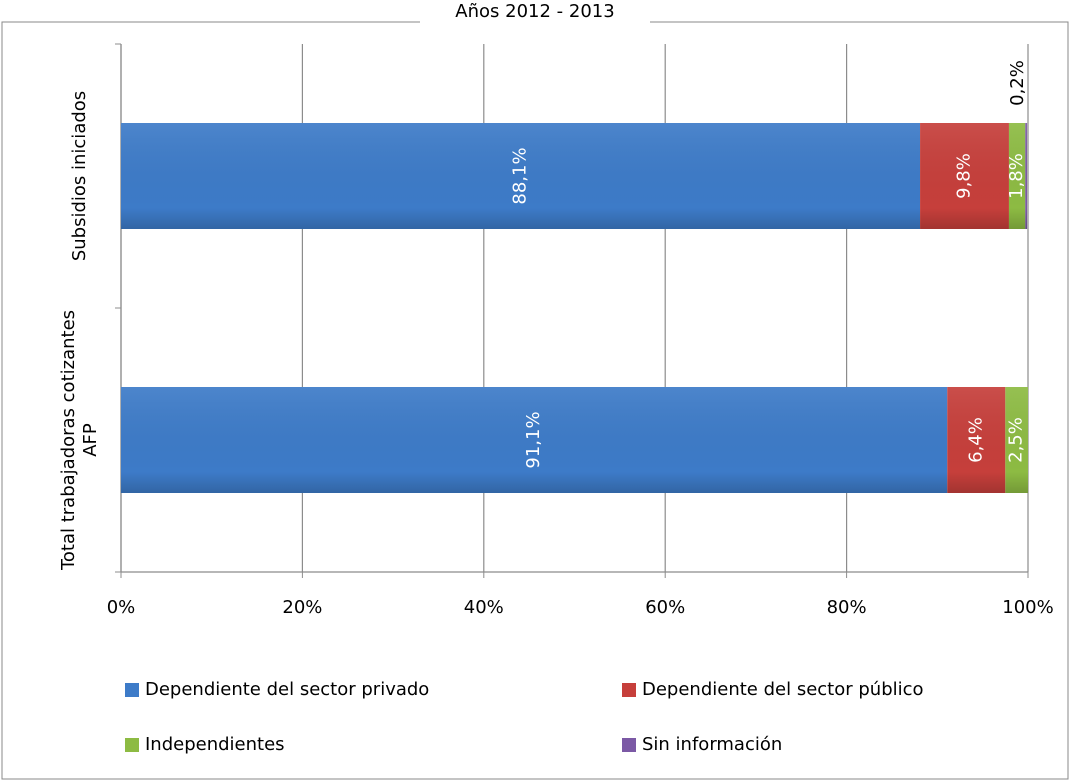  Describe the element at coordinates (79, 176) in the screenshot. I see `y-tick-label: Subsidios iniciados` at that location.